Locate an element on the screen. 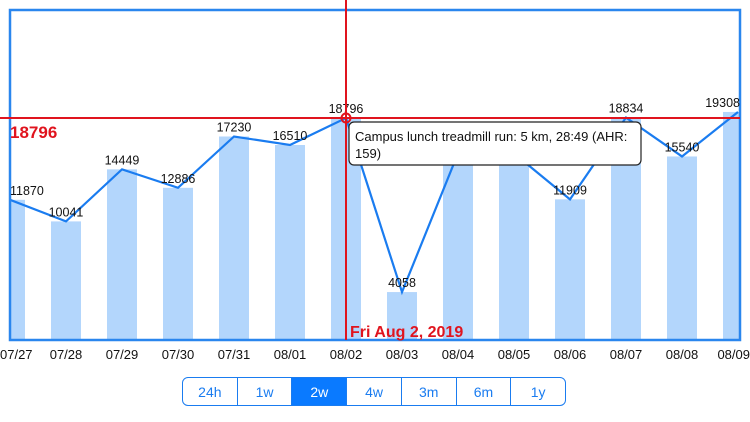 The image size is (750, 422). x-tick-label: 08/04 is located at coordinates (458, 354).